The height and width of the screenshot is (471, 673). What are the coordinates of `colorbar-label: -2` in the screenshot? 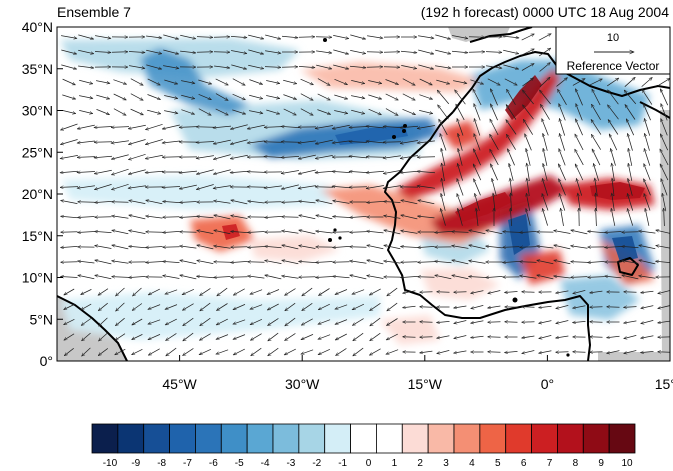 It's located at (316, 463).